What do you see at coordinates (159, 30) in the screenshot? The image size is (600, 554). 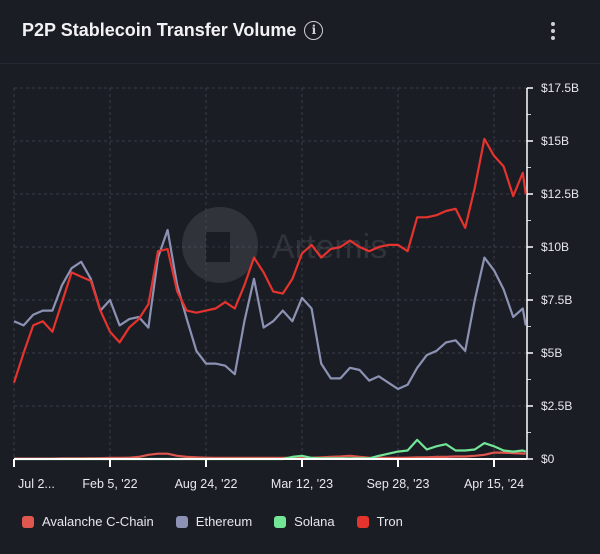 I see `chart-title: P2P Stablecoin Transfer Volume` at bounding box center [159, 30].